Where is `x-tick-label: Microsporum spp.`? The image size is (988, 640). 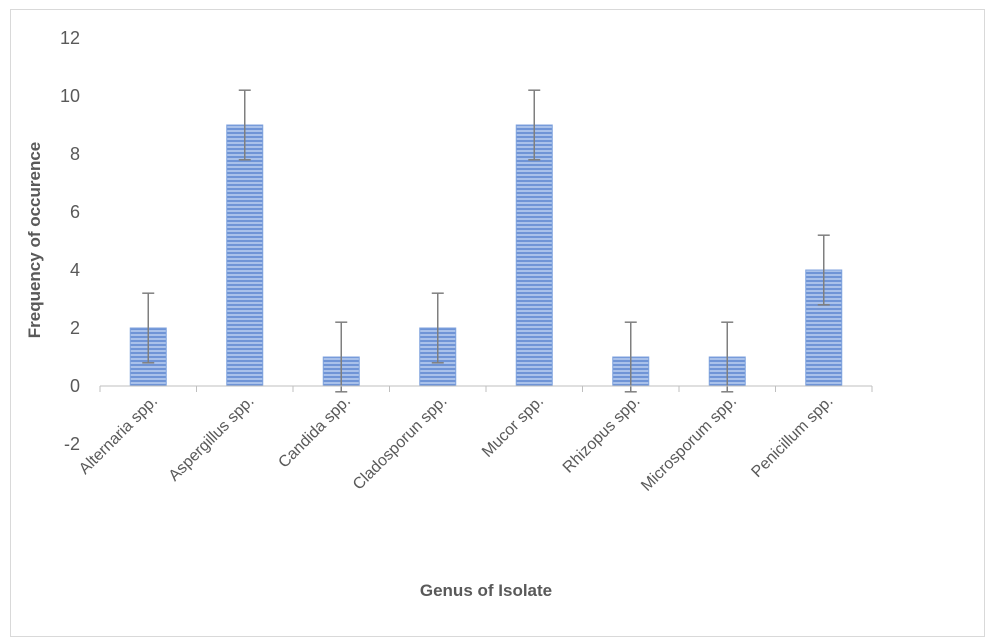 x-tick-label: Microsporum spp. is located at coordinates (689, 444).